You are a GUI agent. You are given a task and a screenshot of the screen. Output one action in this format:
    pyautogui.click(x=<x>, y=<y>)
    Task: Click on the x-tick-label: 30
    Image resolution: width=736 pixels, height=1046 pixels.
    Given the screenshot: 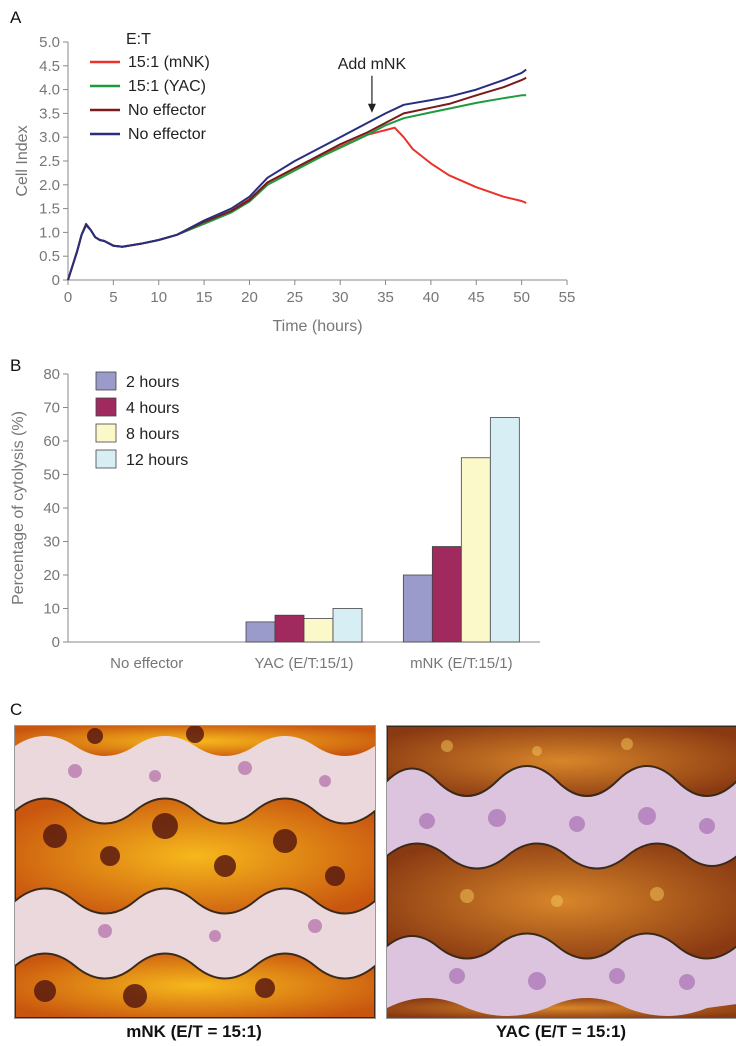 What is the action you would take?
    pyautogui.click(x=340, y=297)
    